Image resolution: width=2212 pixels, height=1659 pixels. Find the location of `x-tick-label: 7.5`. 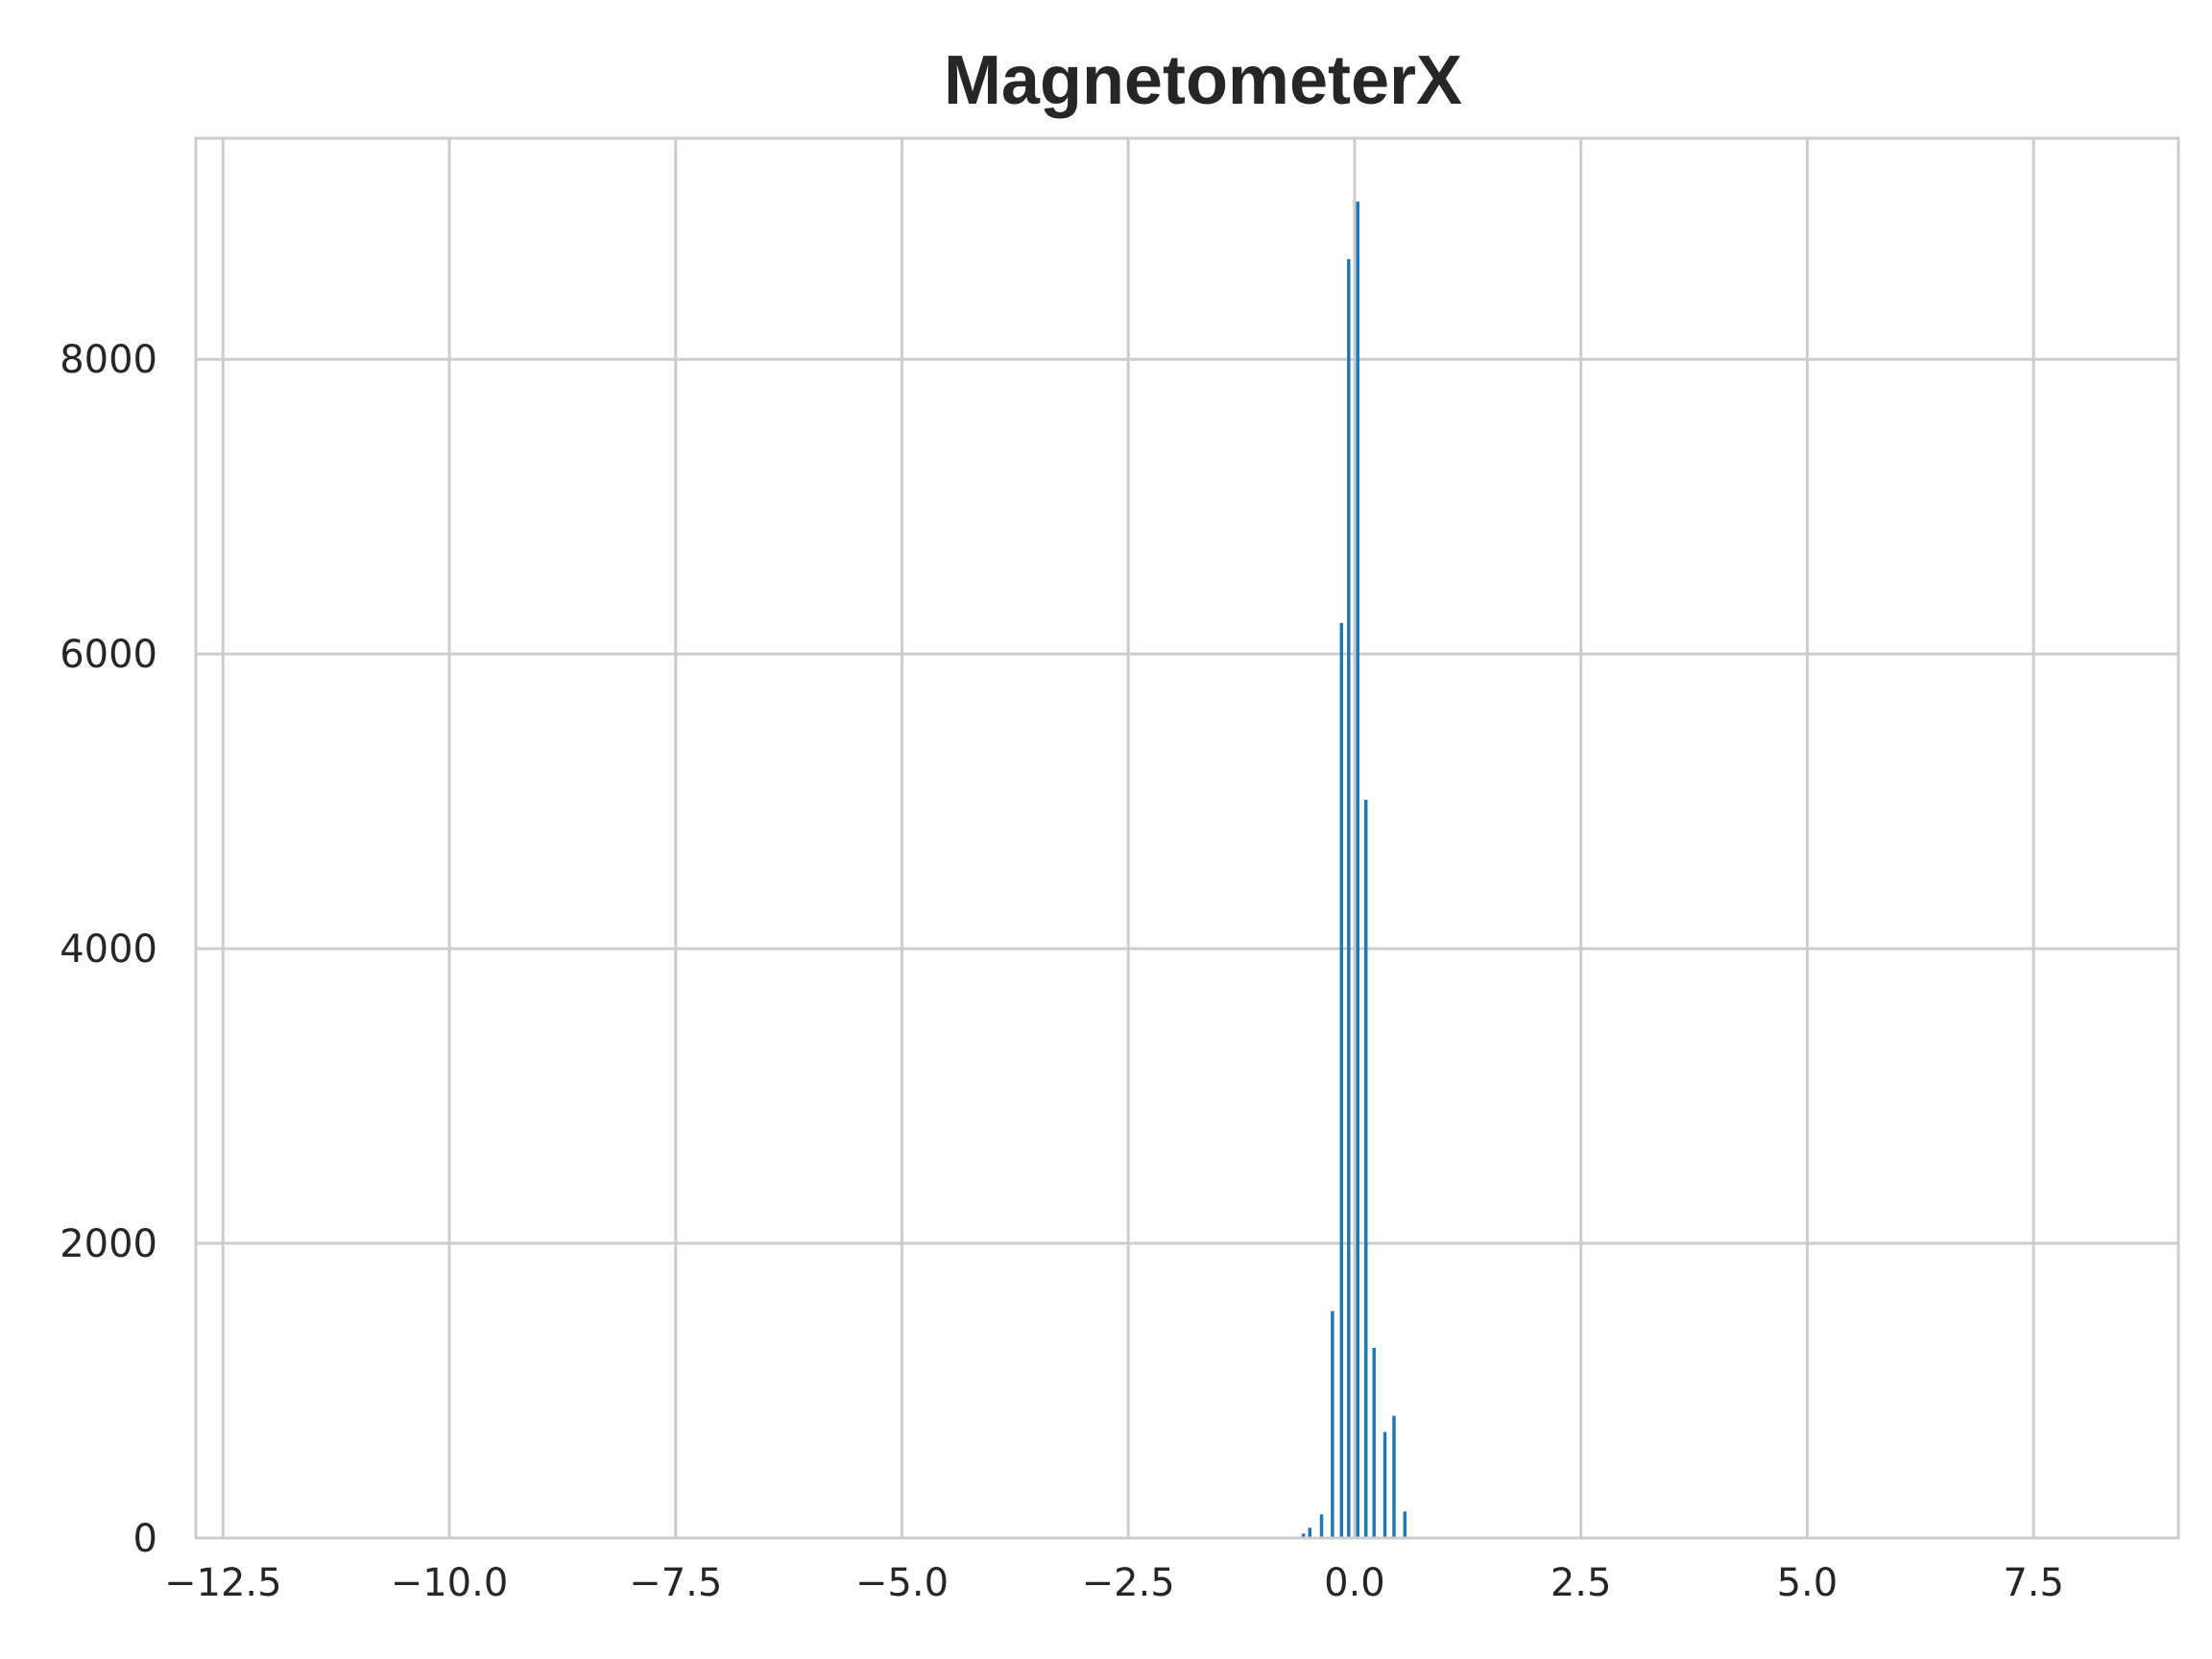

x-tick-label: 7.5 is located at coordinates (2034, 1583).